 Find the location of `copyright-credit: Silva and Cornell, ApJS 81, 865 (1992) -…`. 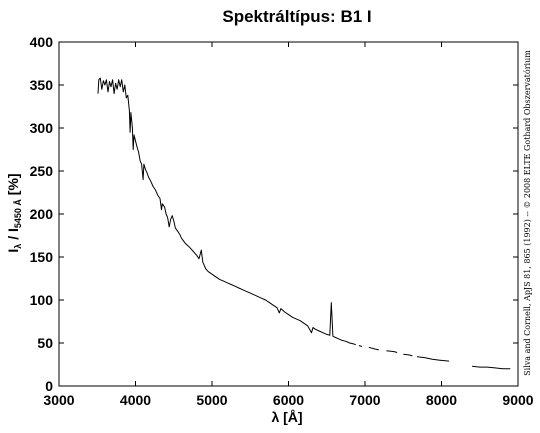

copyright-credit: Silva and Cornell, ApJS 81, 865 (1992) -… is located at coordinates (527, 213).